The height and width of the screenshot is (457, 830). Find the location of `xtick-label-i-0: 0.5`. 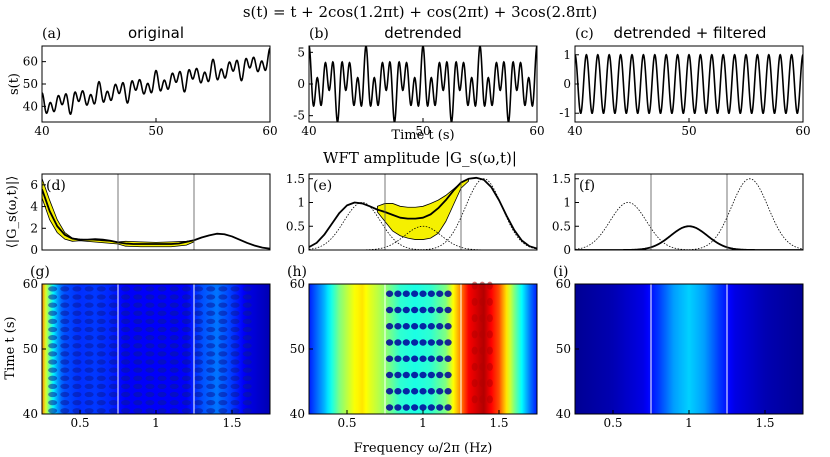

xtick-label-i-0: 0.5 is located at coordinates (612, 423).